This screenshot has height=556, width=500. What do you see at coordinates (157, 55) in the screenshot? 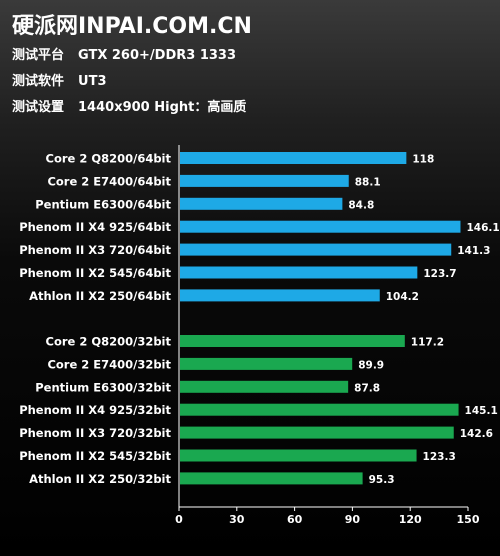
I see `info-platform-value: GTX 260+/DDR3 1333` at bounding box center [157, 55].